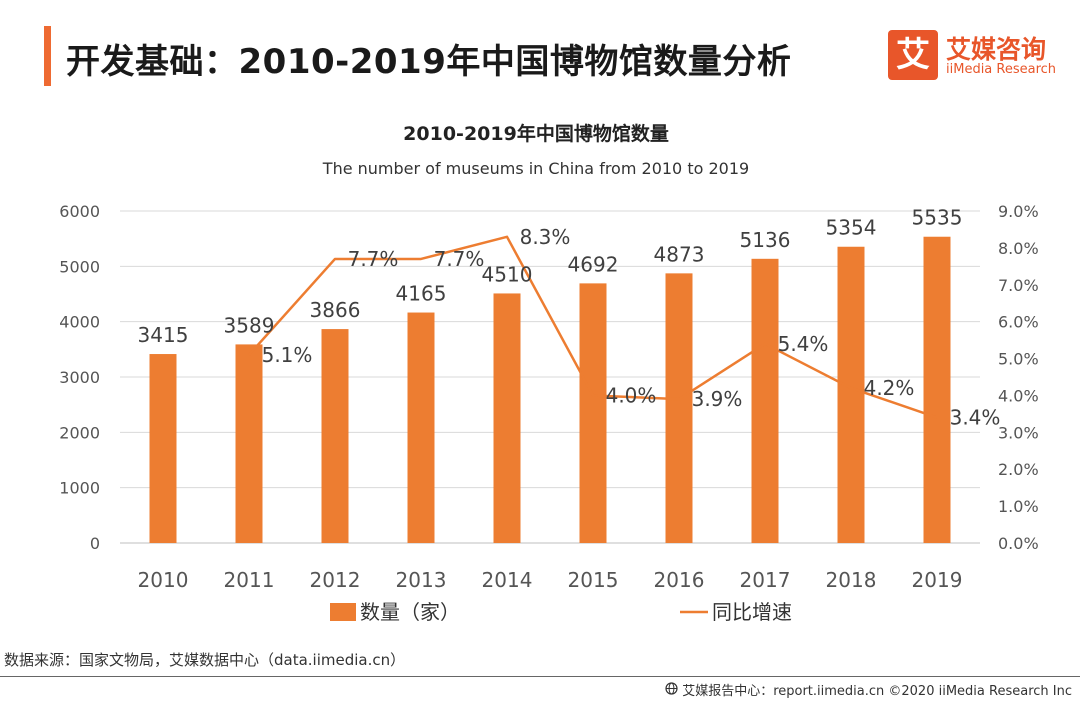  I want to click on x-tick-label: 2018, so click(851, 580).